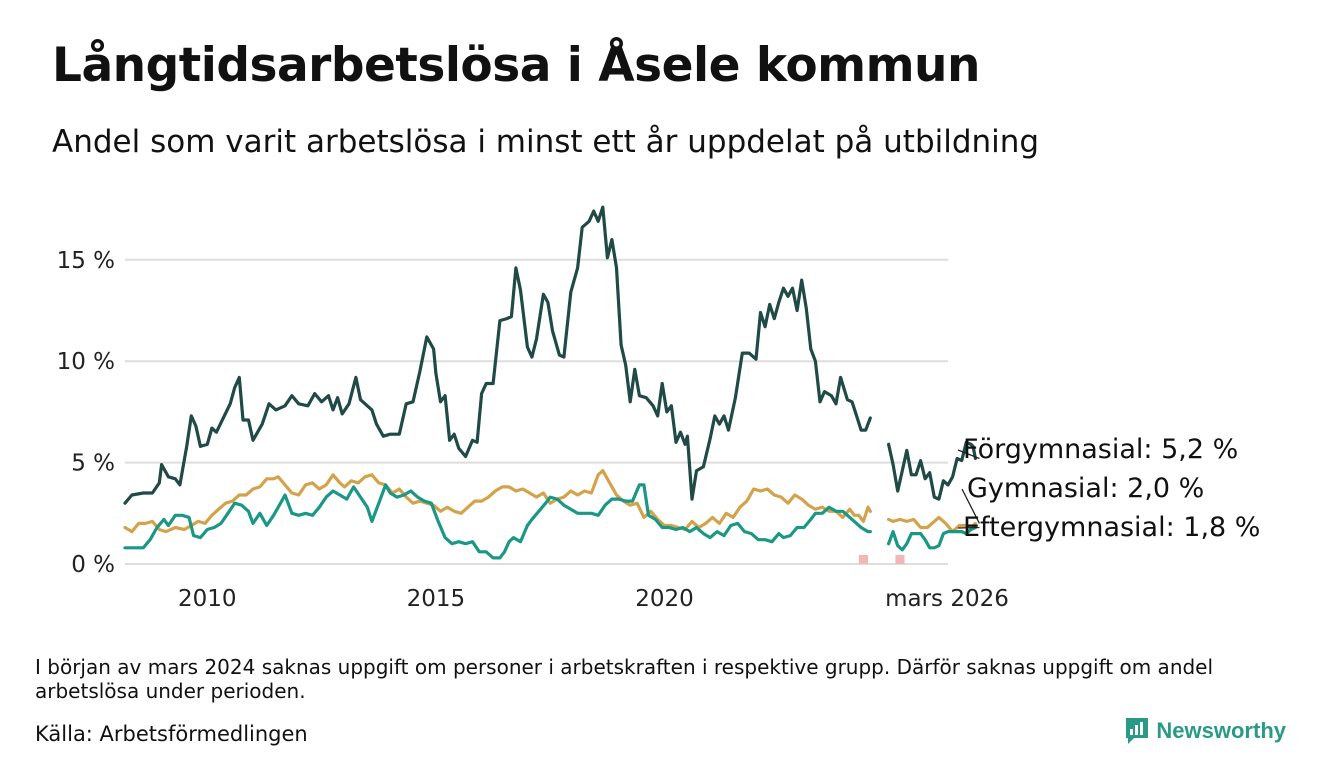  What do you see at coordinates (86, 261) in the screenshot?
I see `y-tick-label: 15 %` at bounding box center [86, 261].